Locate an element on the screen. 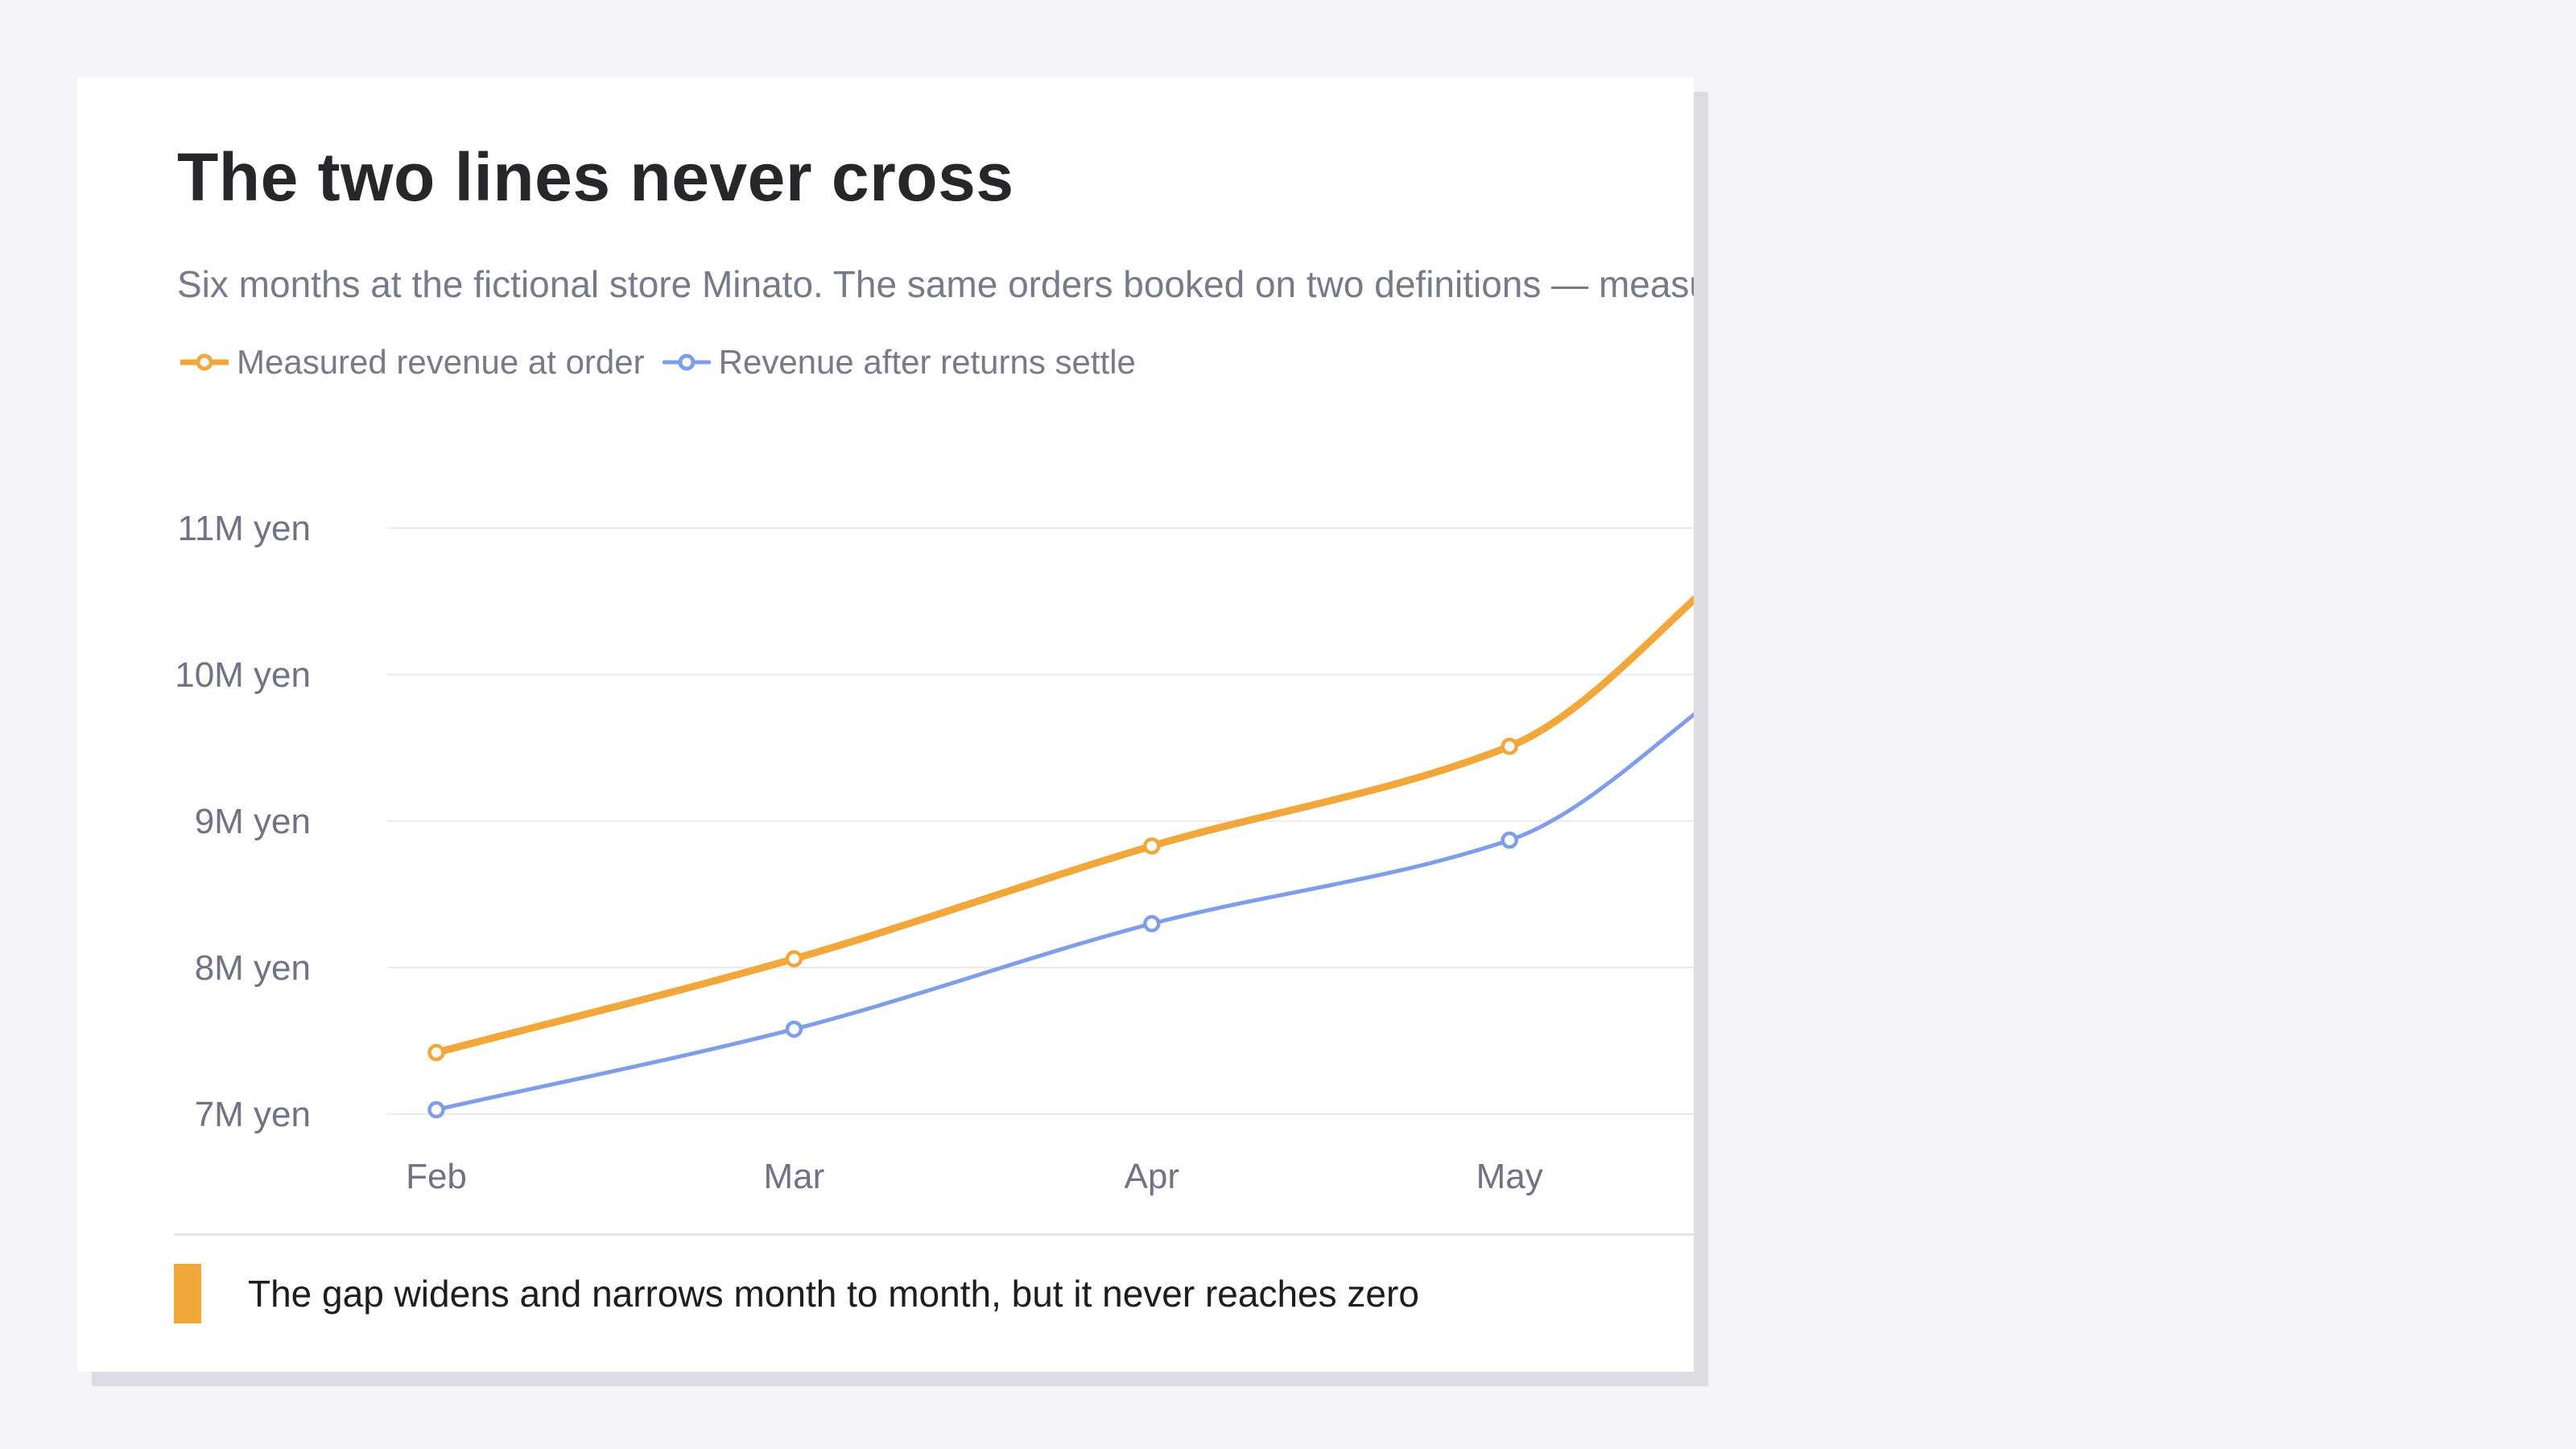  legend-item-after-returns: Revenue after returns settle is located at coordinates (899, 362).